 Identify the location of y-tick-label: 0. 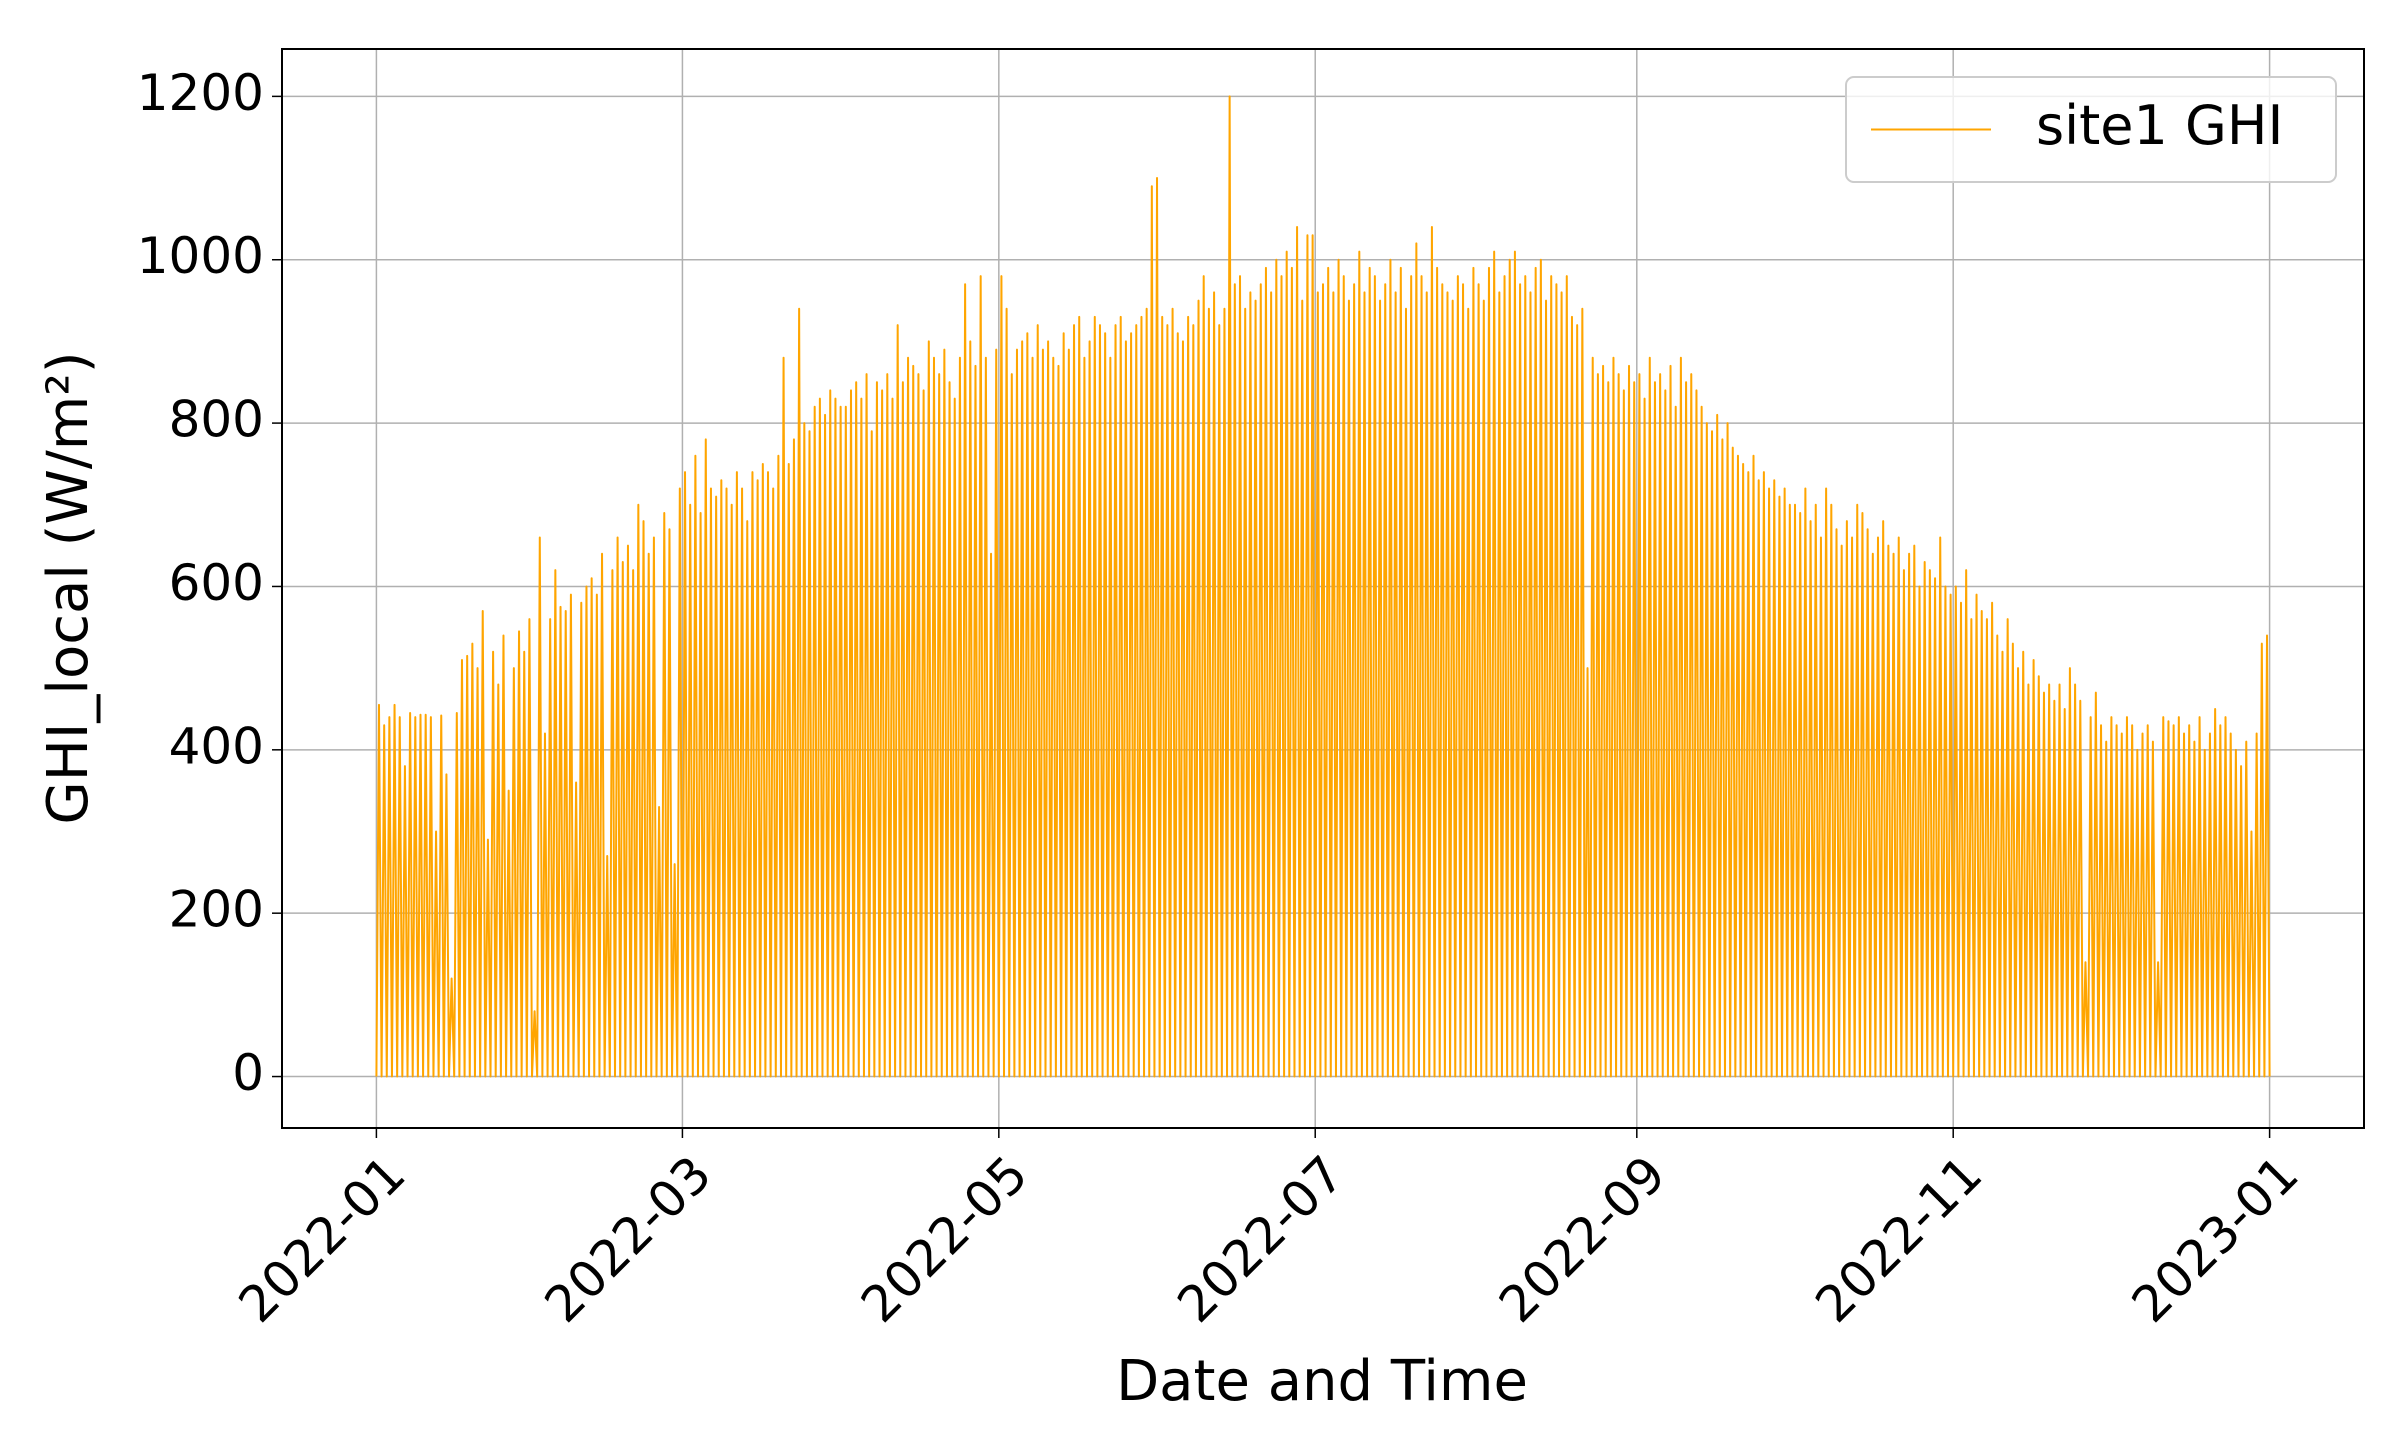
(248, 1073).